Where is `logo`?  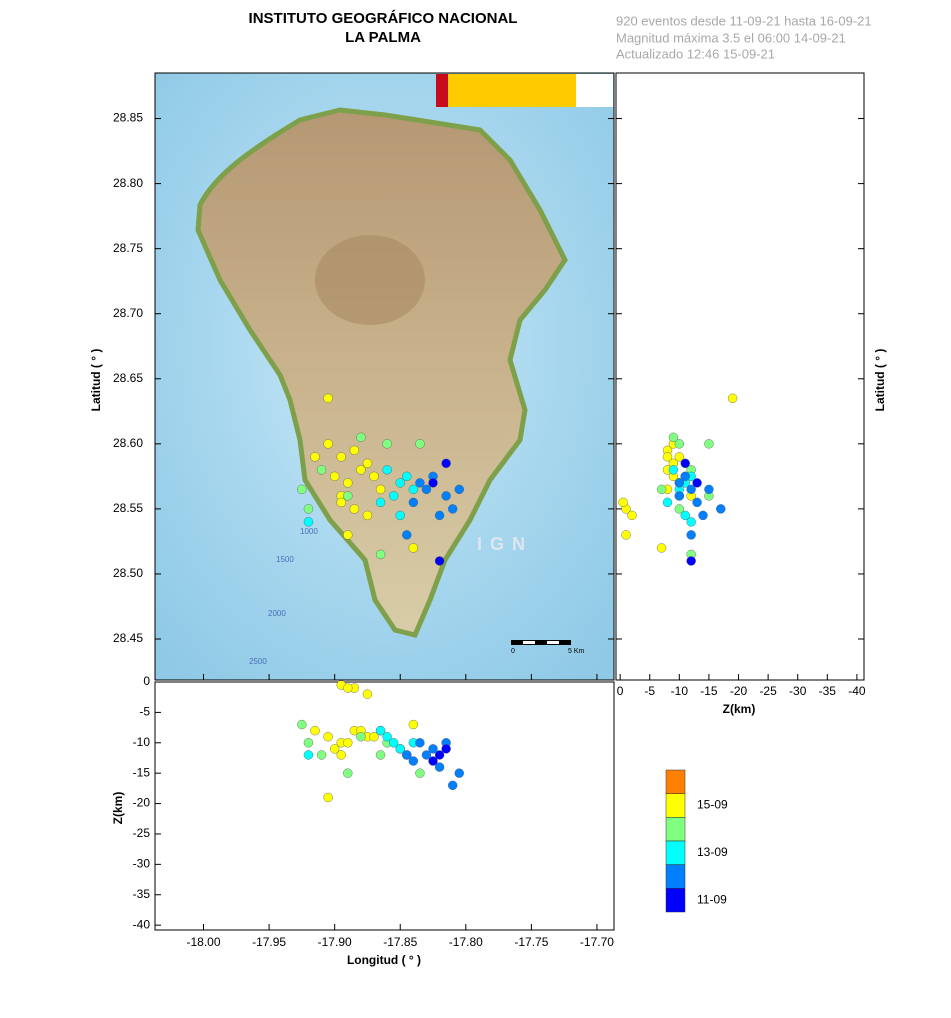 logo is located at coordinates (594, 90).